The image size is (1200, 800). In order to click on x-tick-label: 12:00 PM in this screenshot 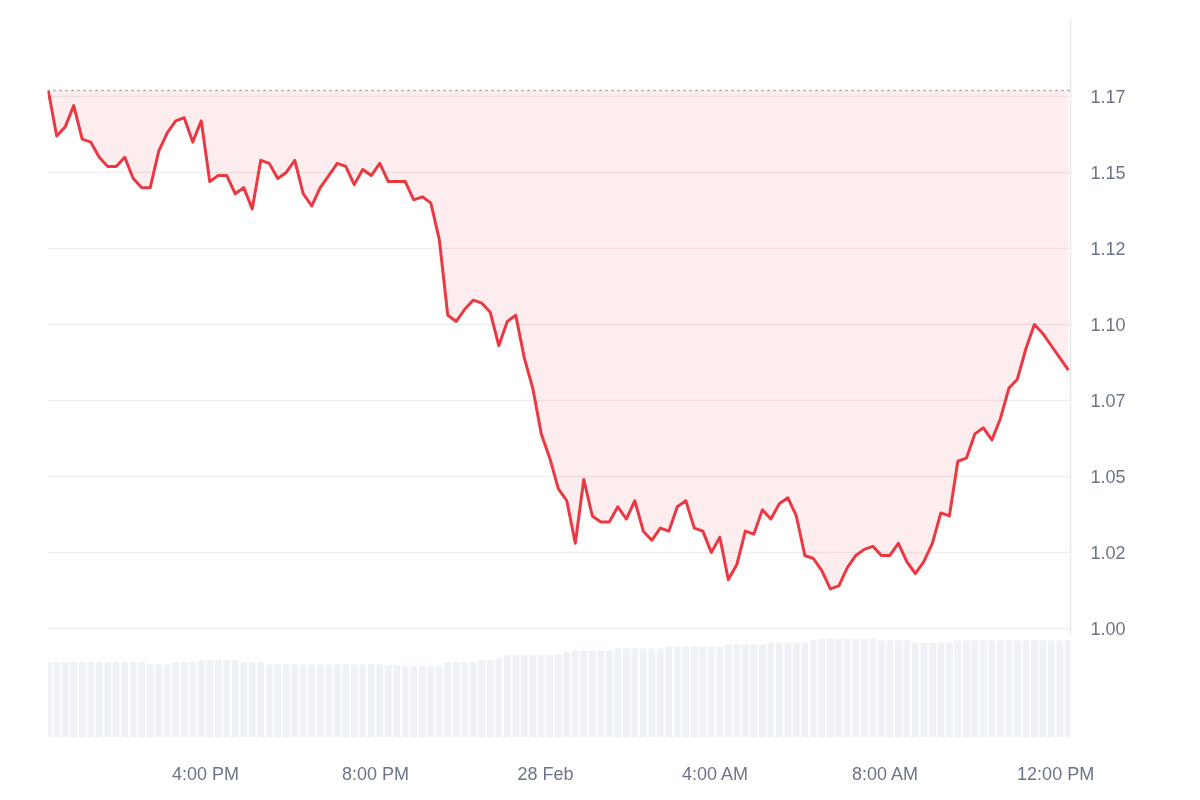, I will do `click(1056, 773)`.